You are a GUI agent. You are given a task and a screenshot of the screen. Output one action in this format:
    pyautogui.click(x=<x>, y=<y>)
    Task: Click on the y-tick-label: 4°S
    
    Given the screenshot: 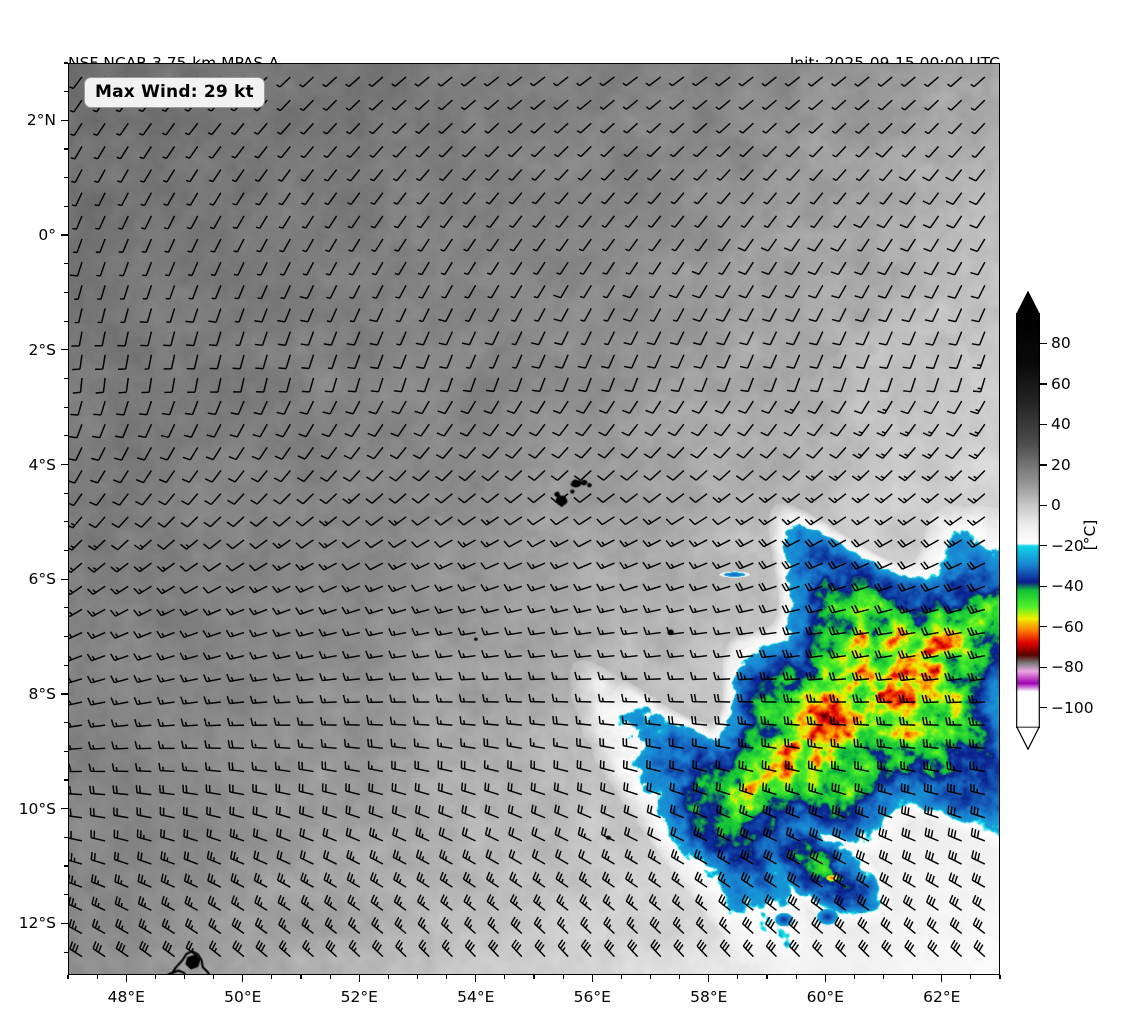 What is the action you would take?
    pyautogui.click(x=42, y=464)
    